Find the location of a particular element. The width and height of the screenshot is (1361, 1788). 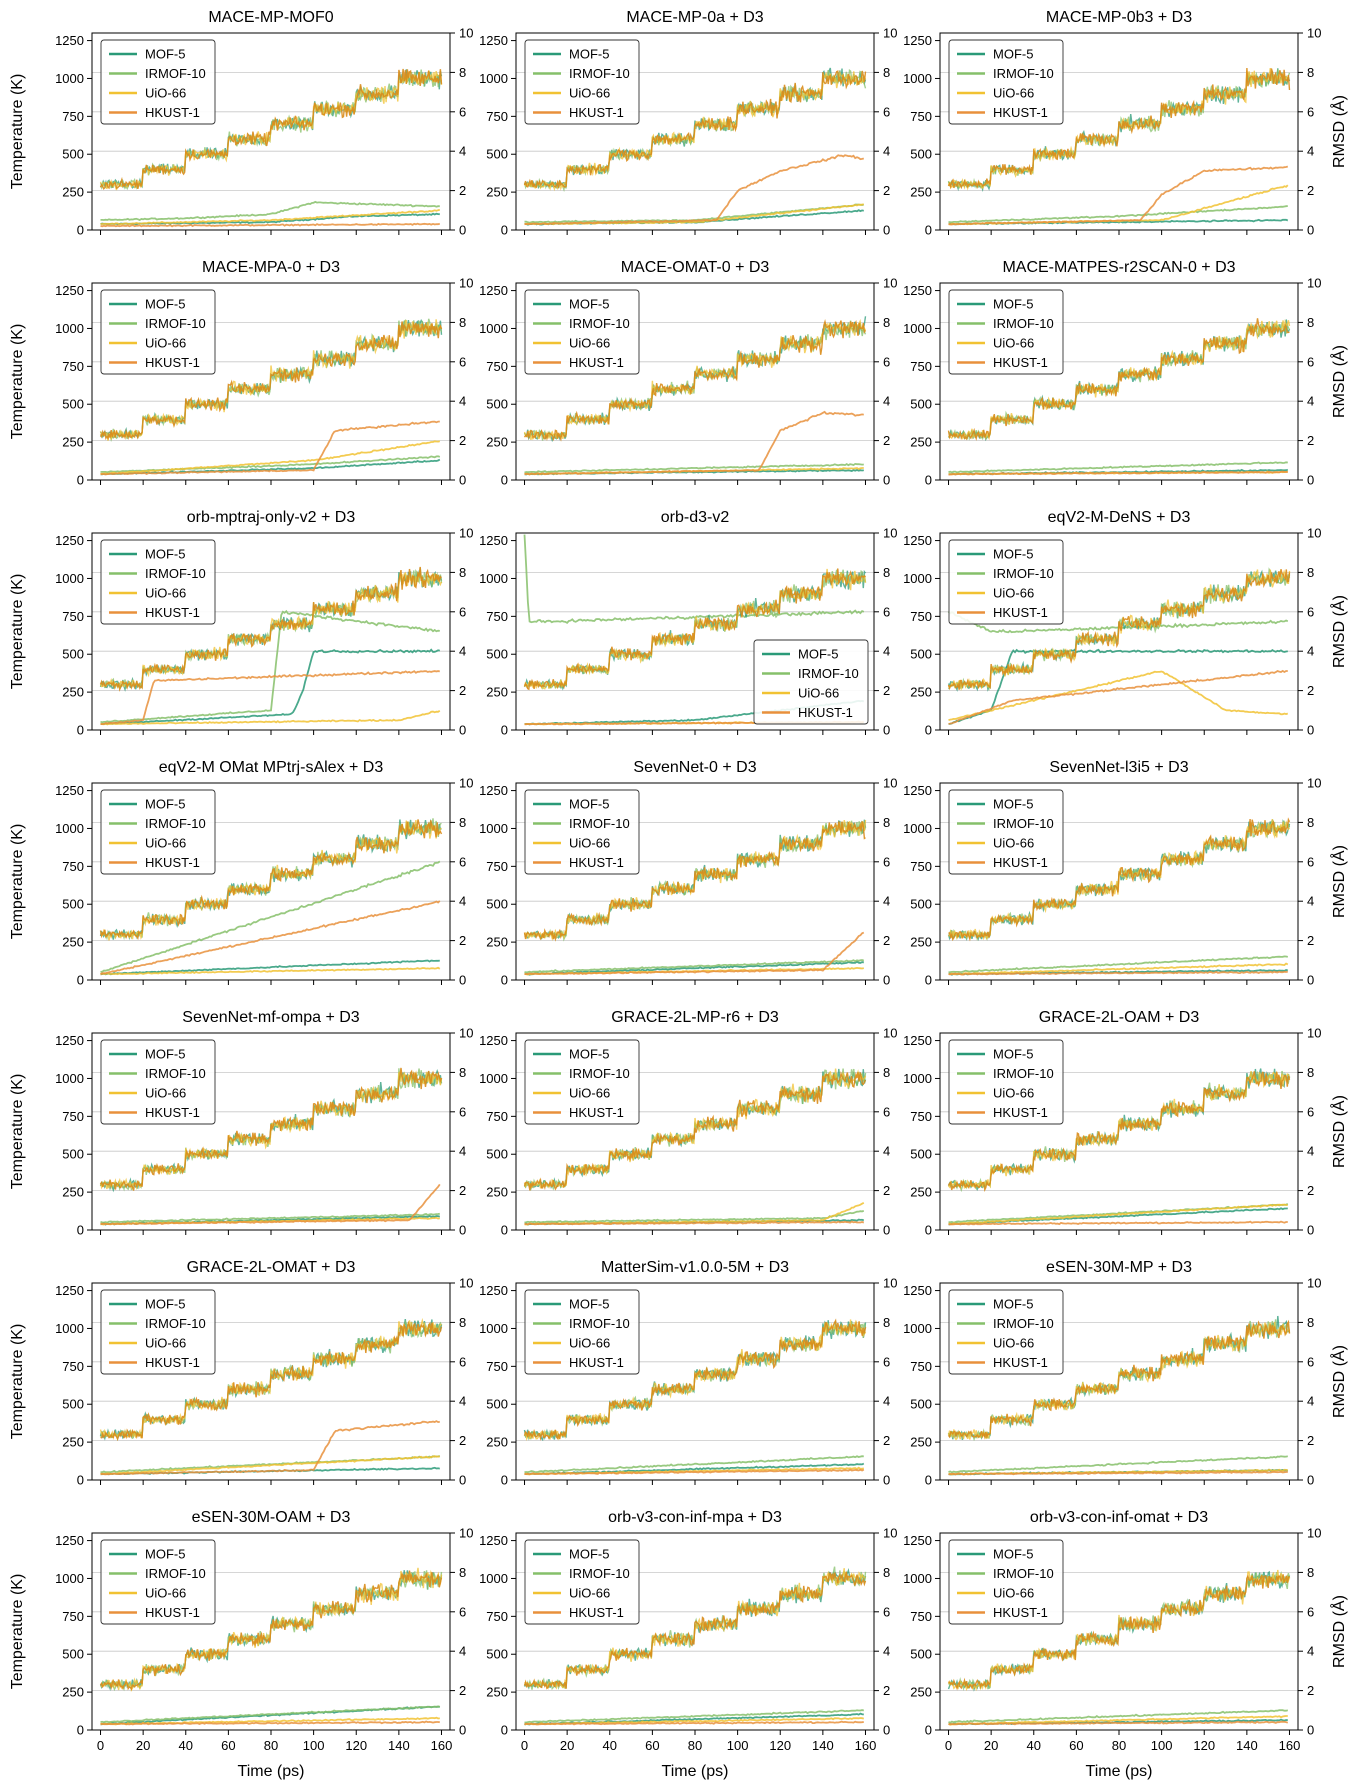

subplot-title: eqV2-M OMat MPtrj-sAlex + D3 is located at coordinates (271, 767).